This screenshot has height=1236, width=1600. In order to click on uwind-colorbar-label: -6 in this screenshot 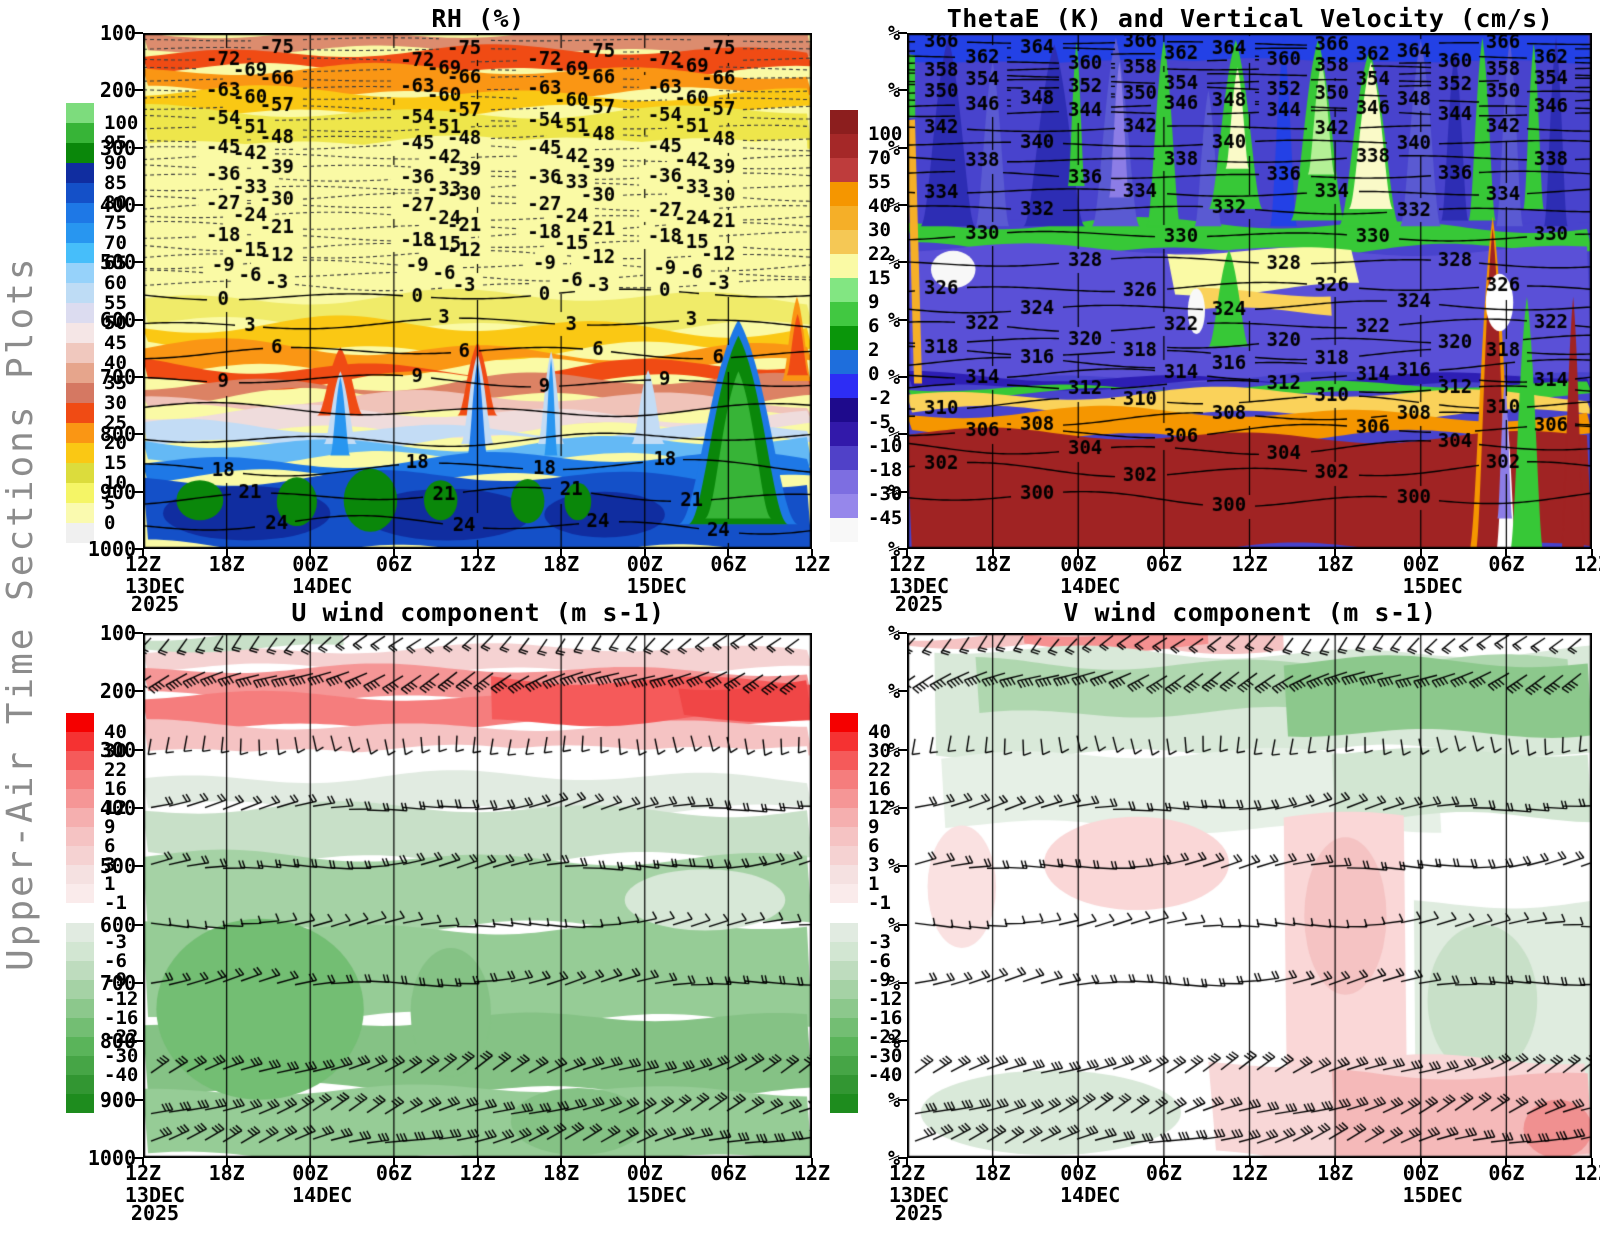, I will do `click(115, 961)`.